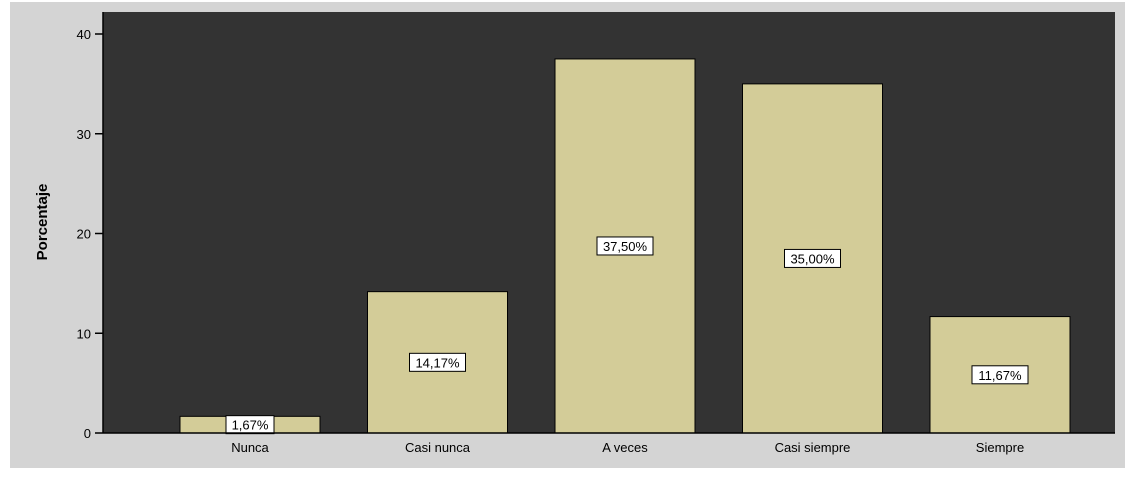 This screenshot has height=479, width=1129. I want to click on data-label: 35,00%, so click(812, 258).